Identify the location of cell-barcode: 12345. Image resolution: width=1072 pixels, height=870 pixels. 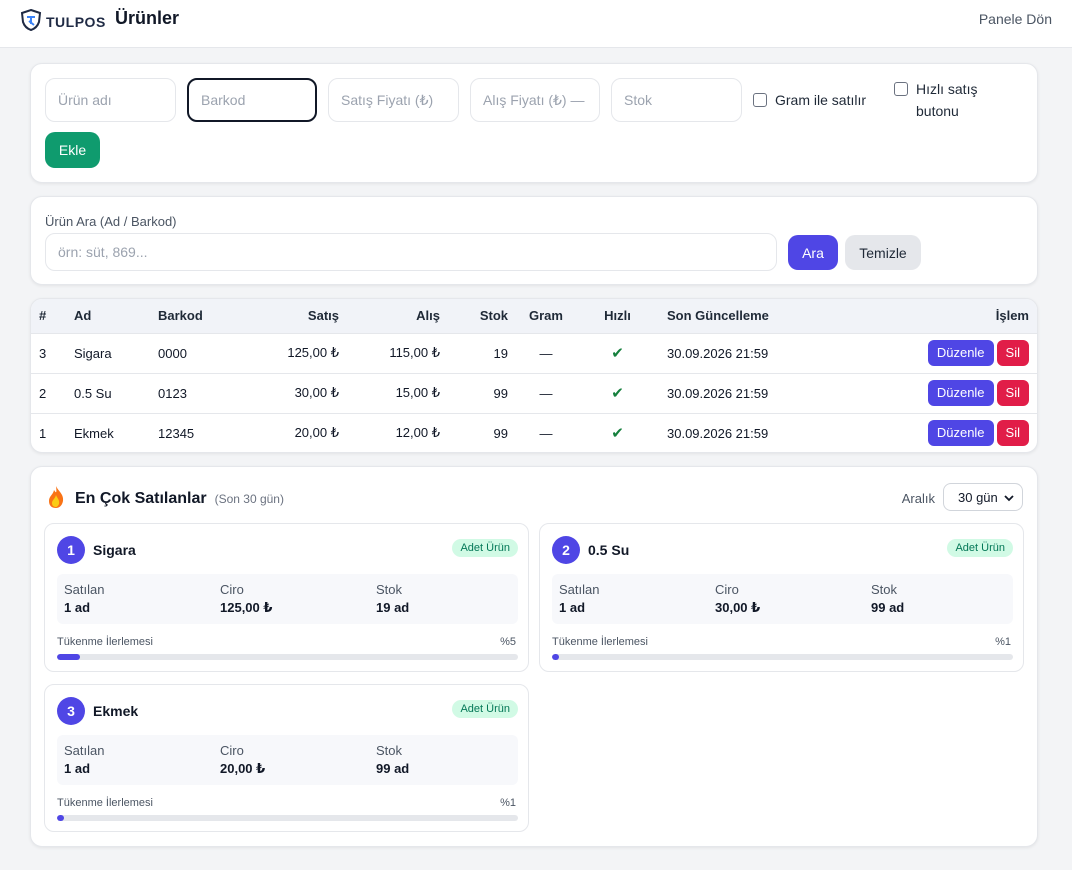
(195, 432).